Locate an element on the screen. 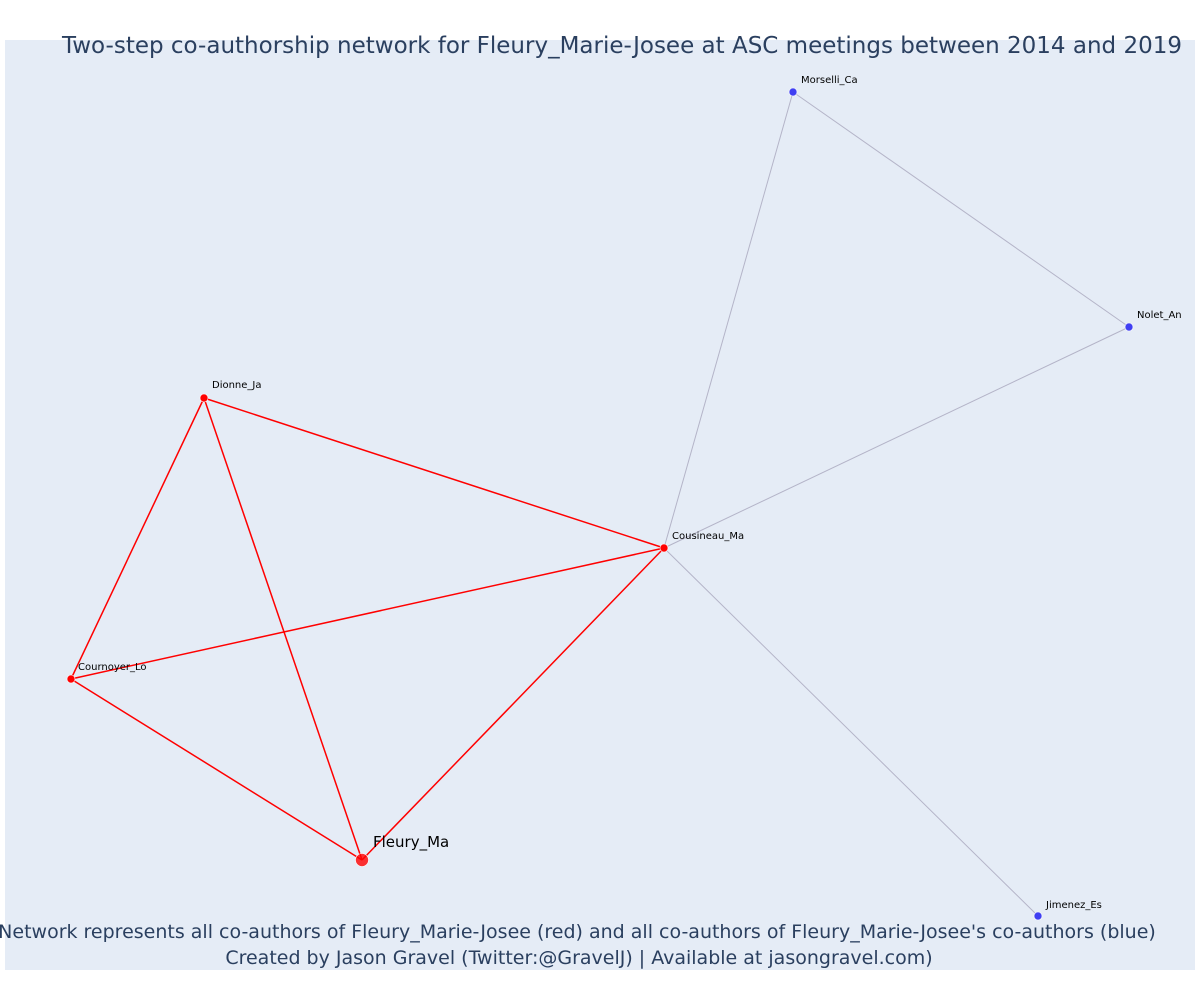 This screenshot has width=1200, height=1000. node-fleury is located at coordinates (362, 860).